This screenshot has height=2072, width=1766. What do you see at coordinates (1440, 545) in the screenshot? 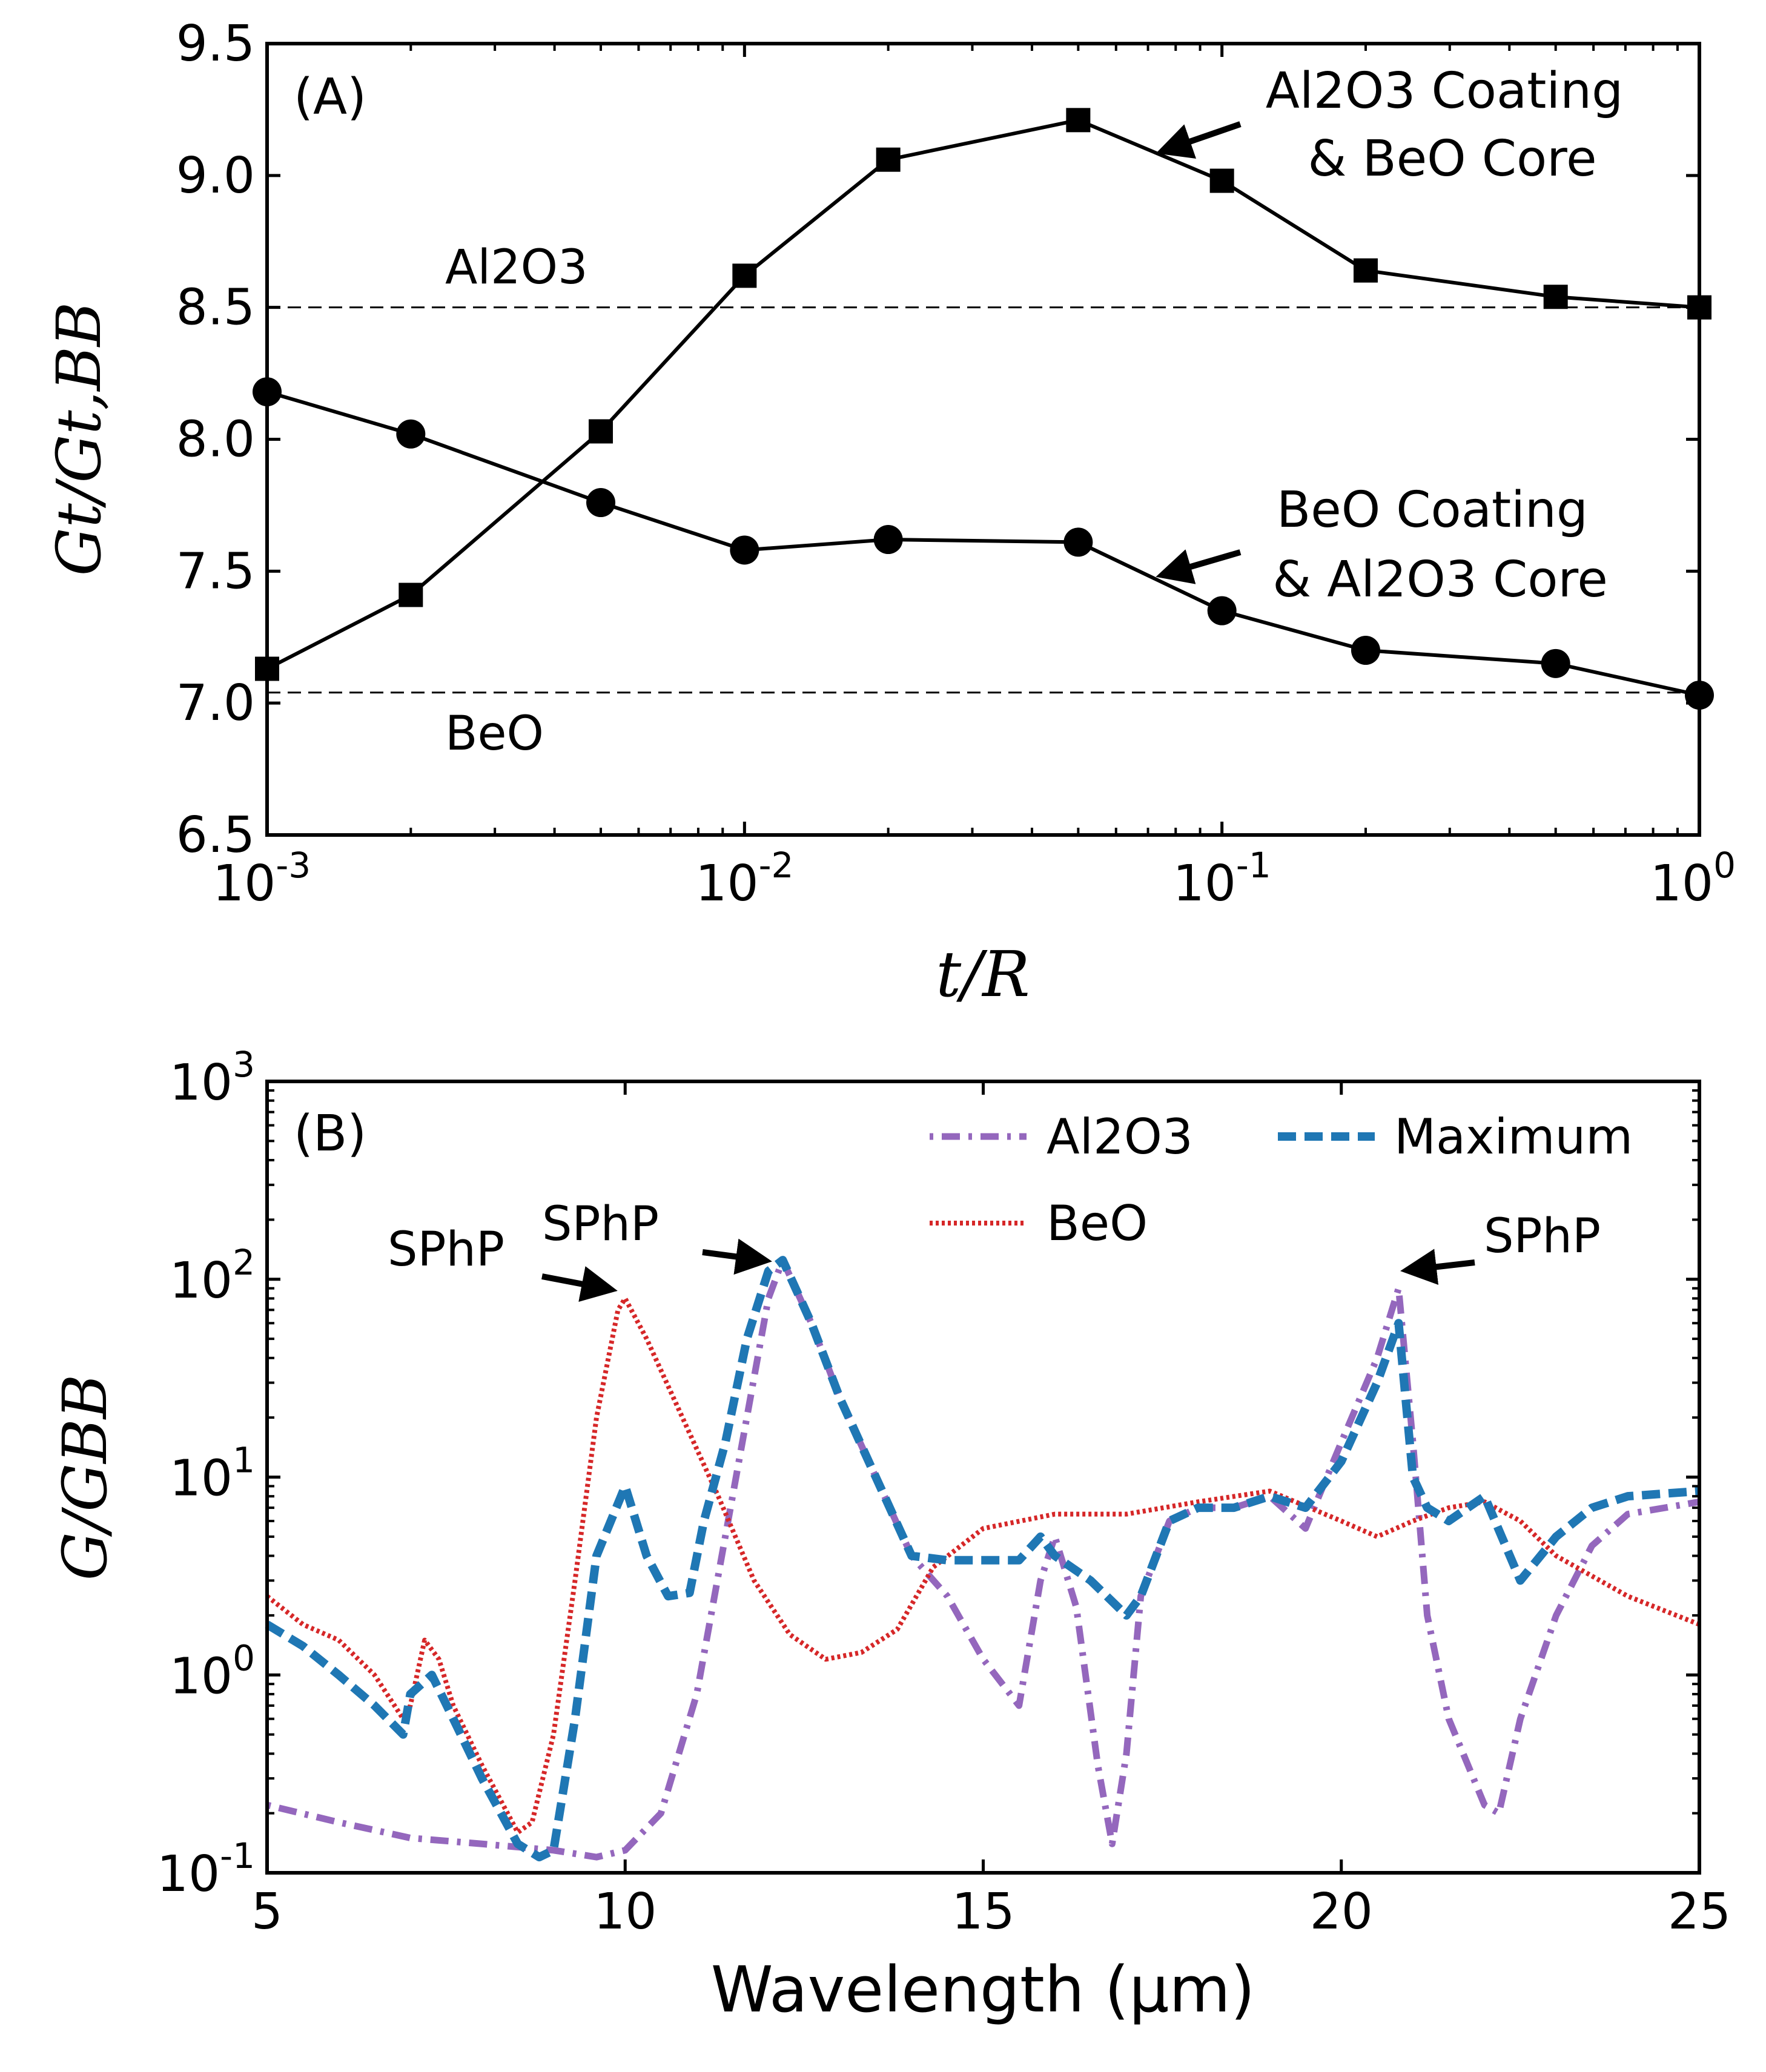
I see `series-label-beo-coating: BeO Coating & Al2O3 Core` at bounding box center [1440, 545].